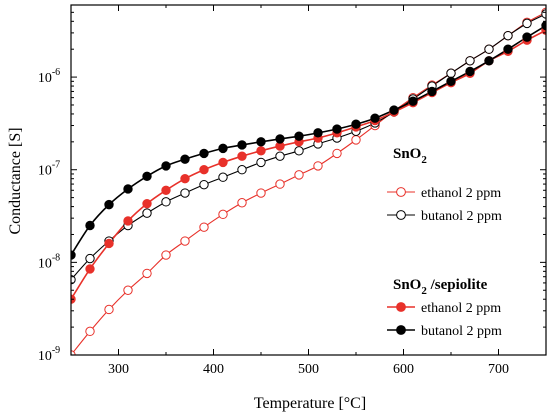  I want to click on x-tick-label: 300, so click(118, 369).